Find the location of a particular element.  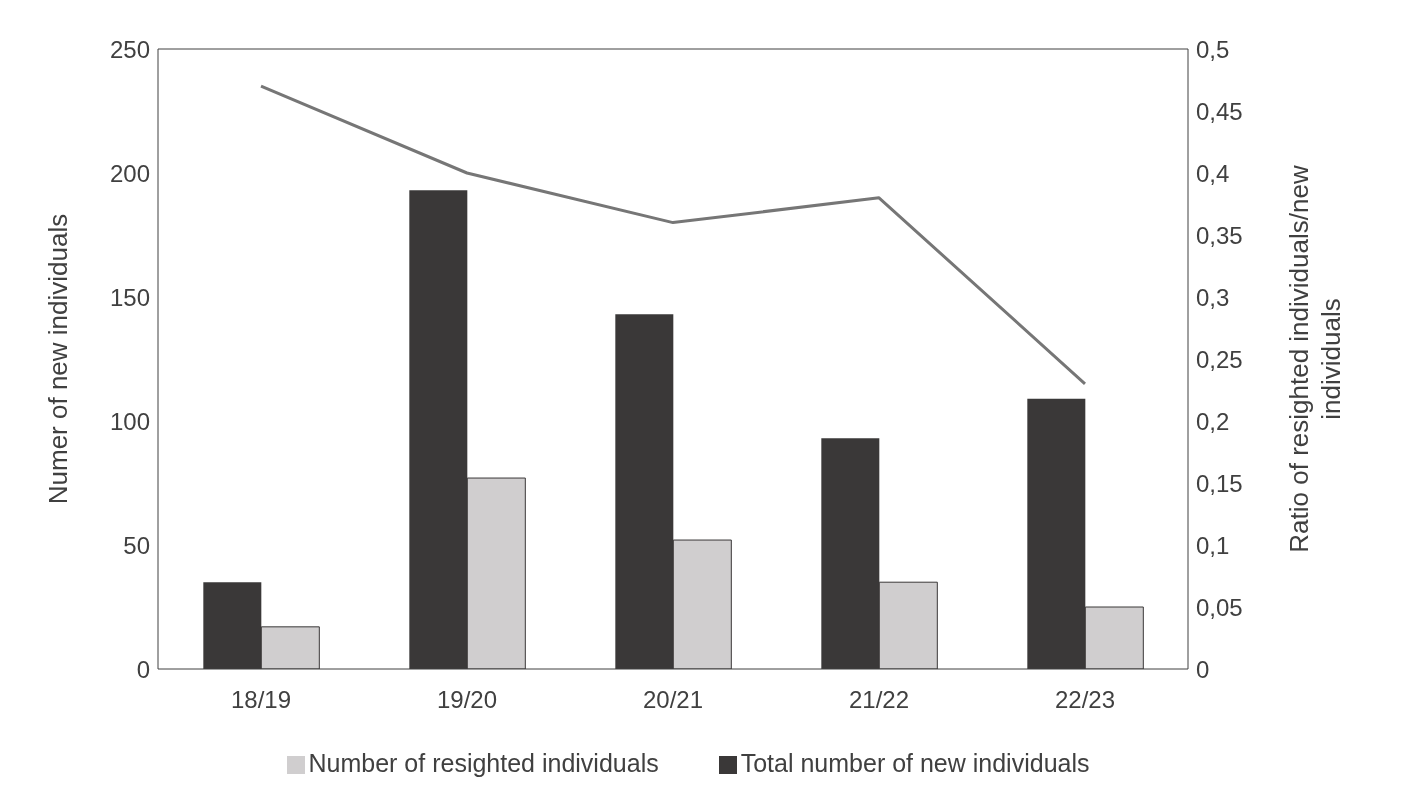

y2-tick-label: 0,25 is located at coordinates (1219, 359).